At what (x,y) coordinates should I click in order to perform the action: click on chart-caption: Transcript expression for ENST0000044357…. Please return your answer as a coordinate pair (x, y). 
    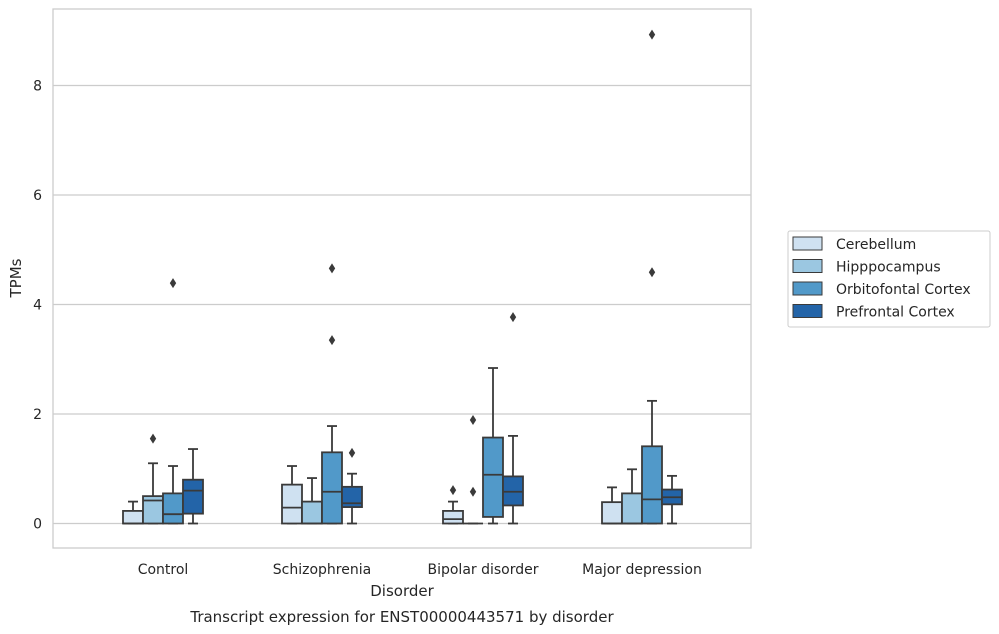
    Looking at the image, I should click on (401, 617).